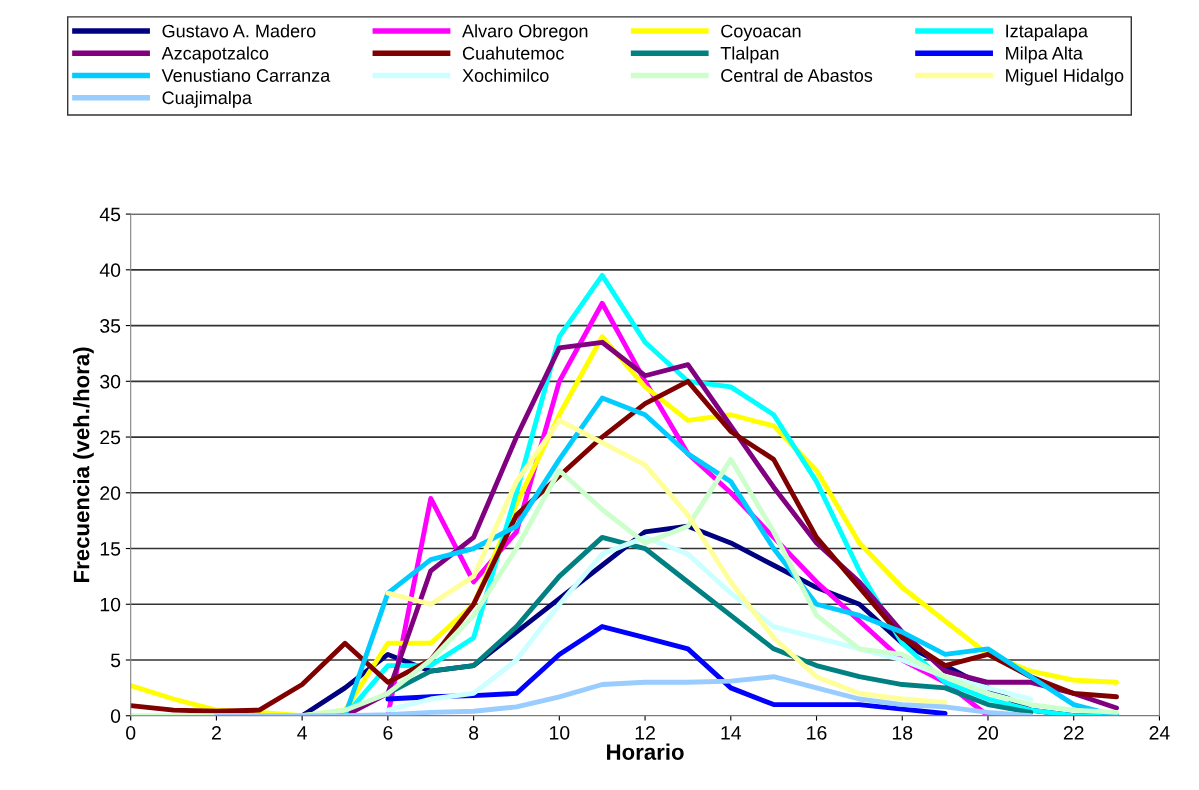  Describe the element at coordinates (474, 732) in the screenshot. I see `x-tick-label: 8` at that location.